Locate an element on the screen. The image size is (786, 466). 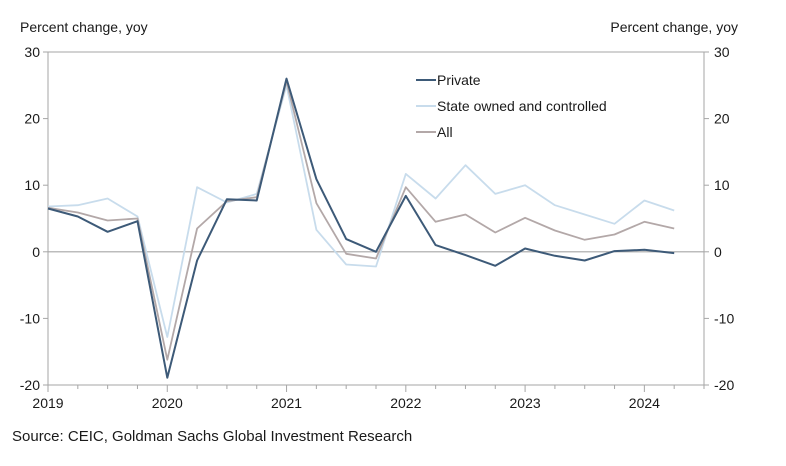
left-y-tick-label: 20 is located at coordinates (32, 119).